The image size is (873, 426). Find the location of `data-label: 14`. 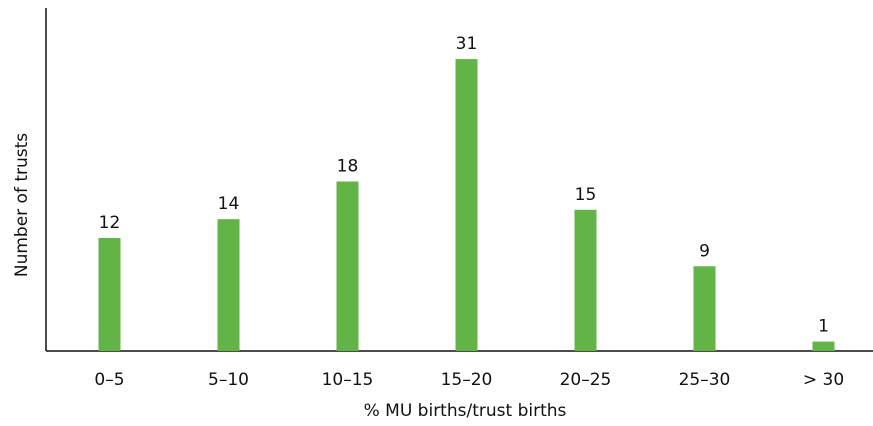

data-label: 14 is located at coordinates (229, 204).